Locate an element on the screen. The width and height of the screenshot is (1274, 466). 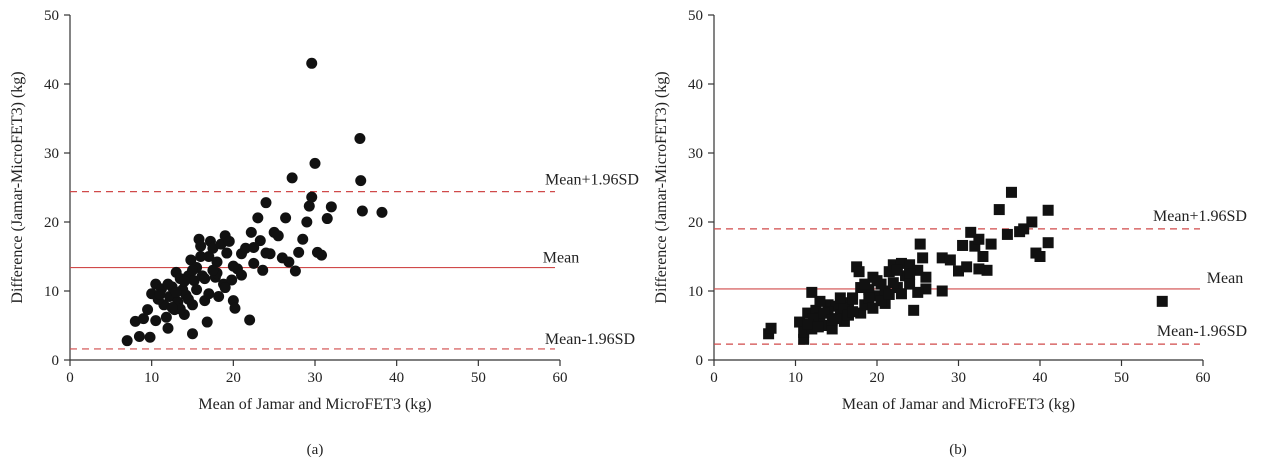
panel-label: (a) is located at coordinates (315, 450).